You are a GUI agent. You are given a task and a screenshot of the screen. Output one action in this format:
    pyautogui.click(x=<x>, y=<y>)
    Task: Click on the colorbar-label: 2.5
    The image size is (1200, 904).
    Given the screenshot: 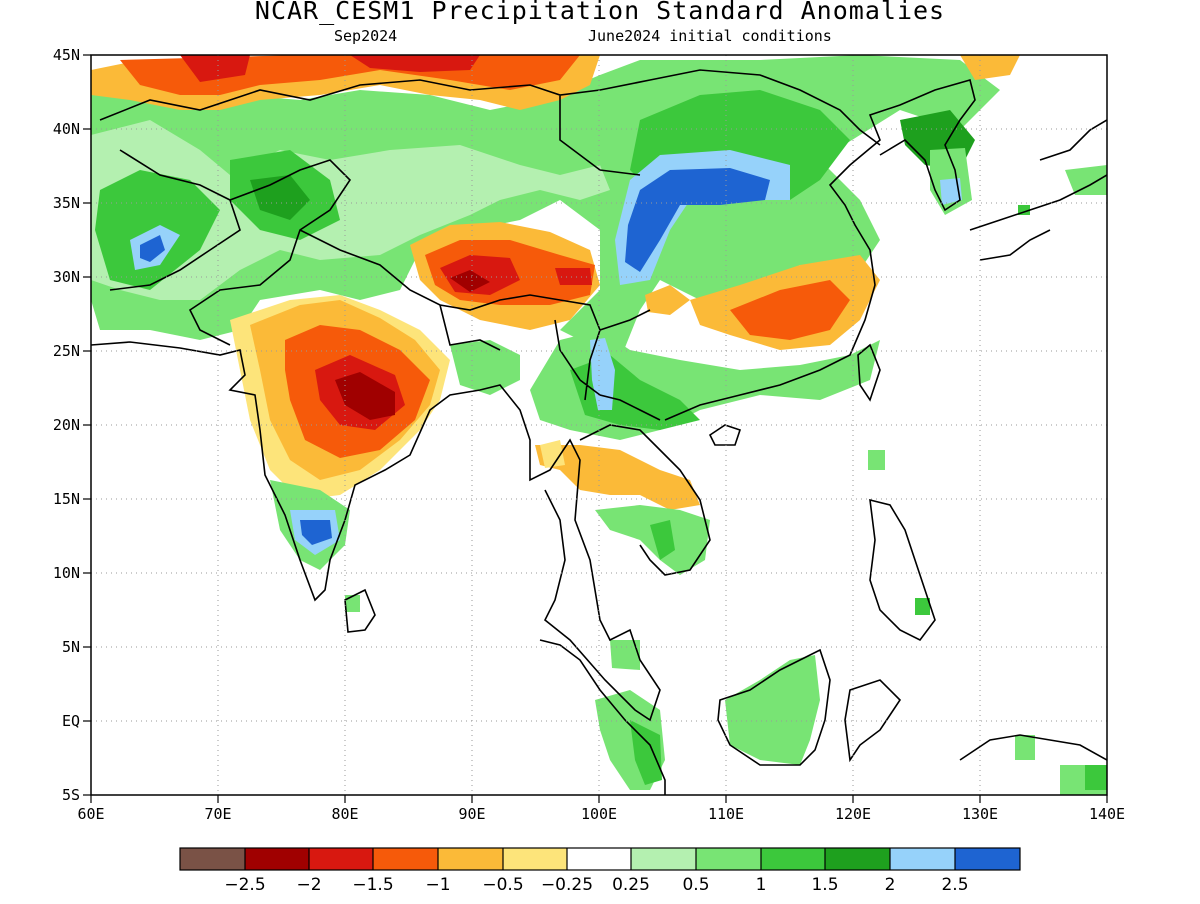 What is the action you would take?
    pyautogui.click(x=954, y=885)
    